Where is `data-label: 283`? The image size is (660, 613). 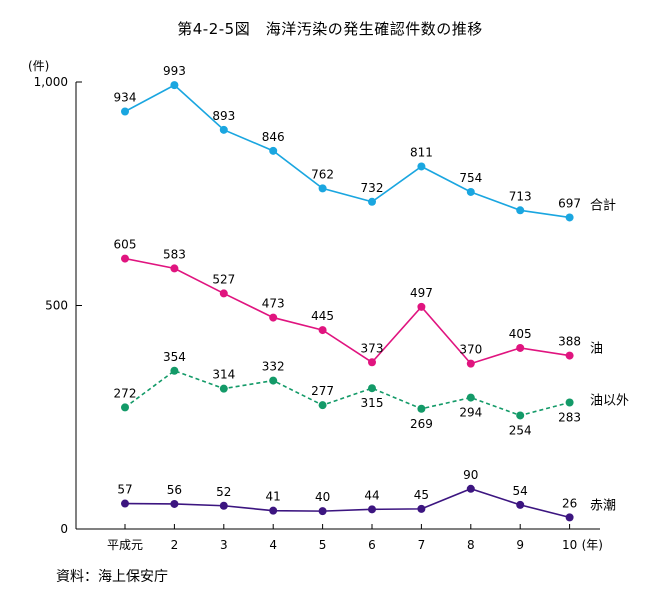 data-label: 283 is located at coordinates (569, 417).